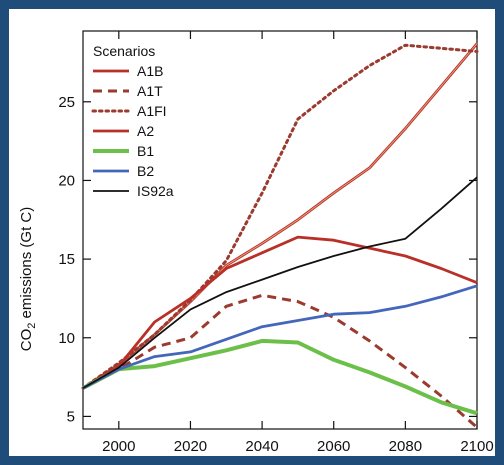  Describe the element at coordinates (66, 259) in the screenshot. I see `y-tick-label: 15` at that location.